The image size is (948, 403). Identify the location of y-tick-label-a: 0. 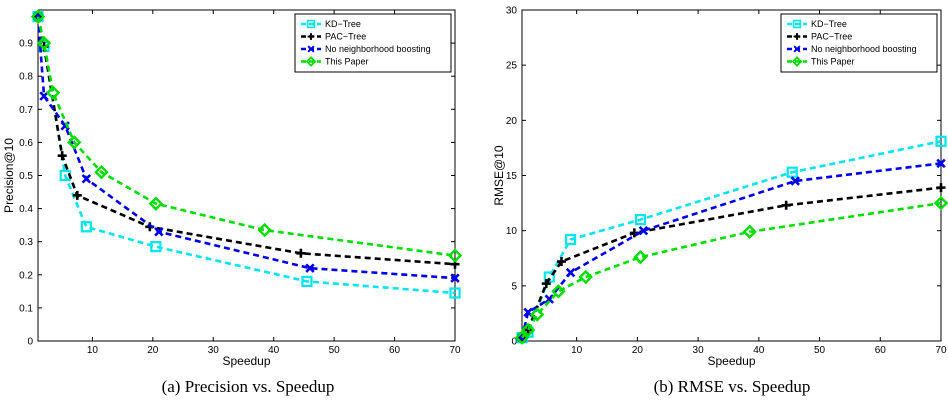
(30, 342).